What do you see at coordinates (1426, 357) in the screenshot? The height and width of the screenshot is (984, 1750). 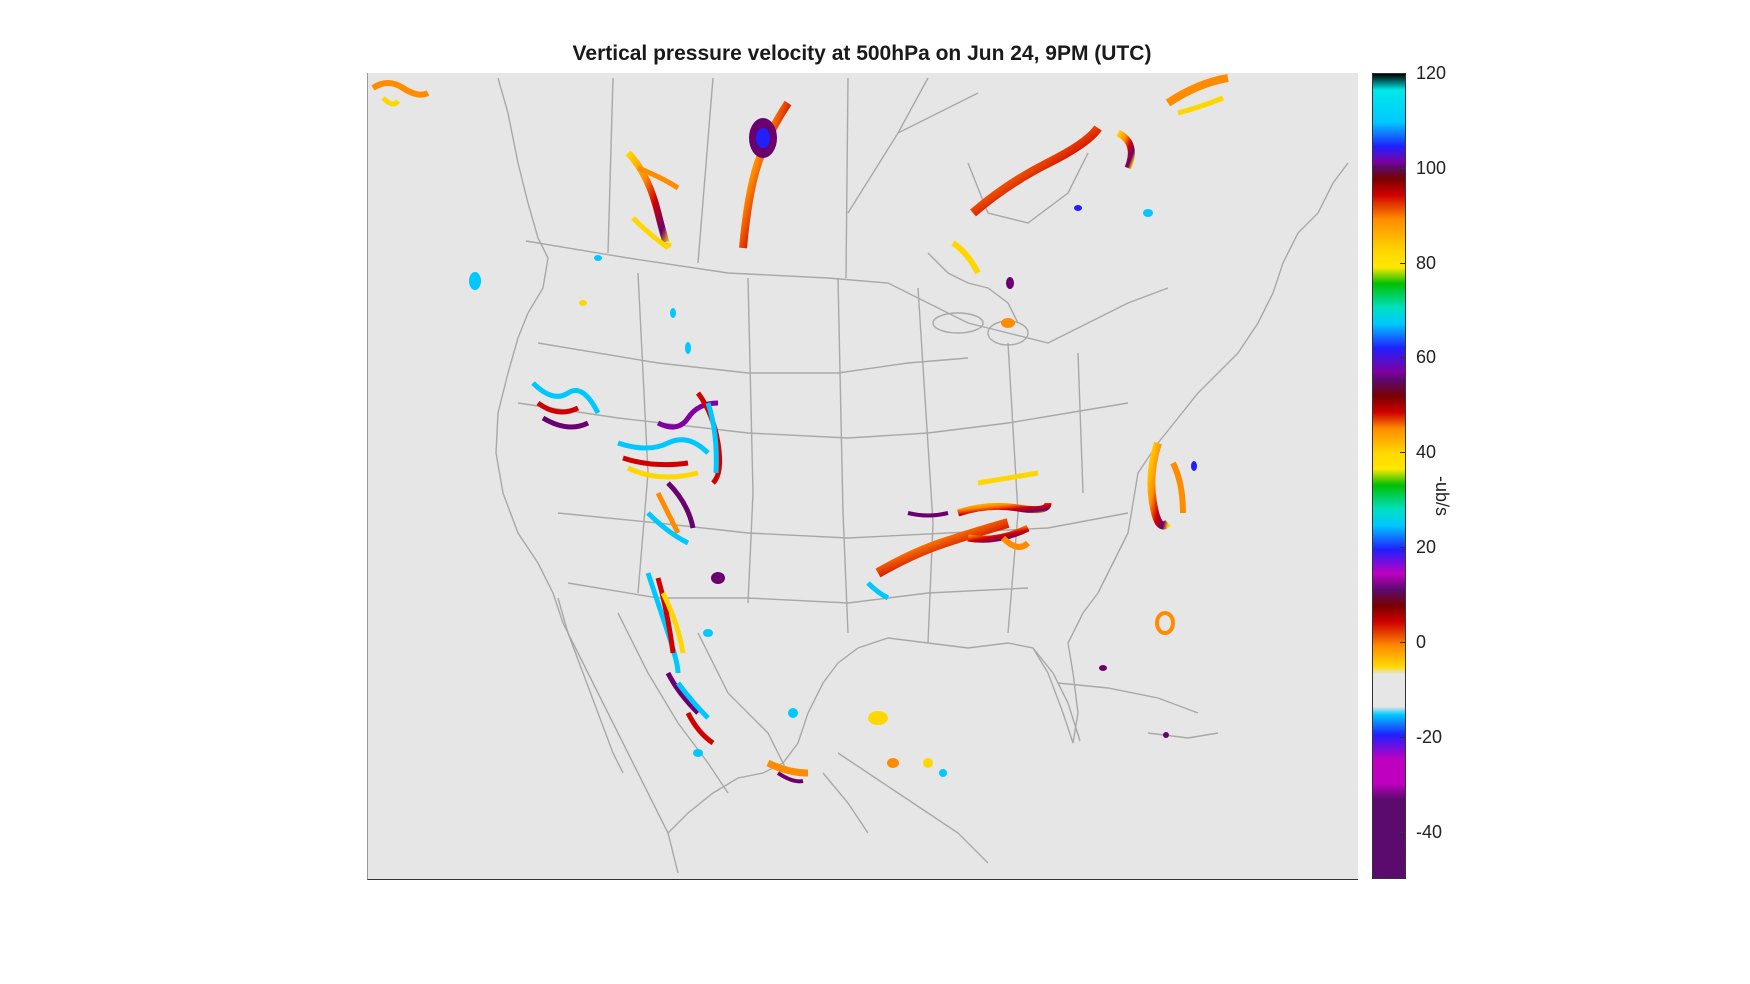 I see `colorbar-tick-label: 60` at bounding box center [1426, 357].